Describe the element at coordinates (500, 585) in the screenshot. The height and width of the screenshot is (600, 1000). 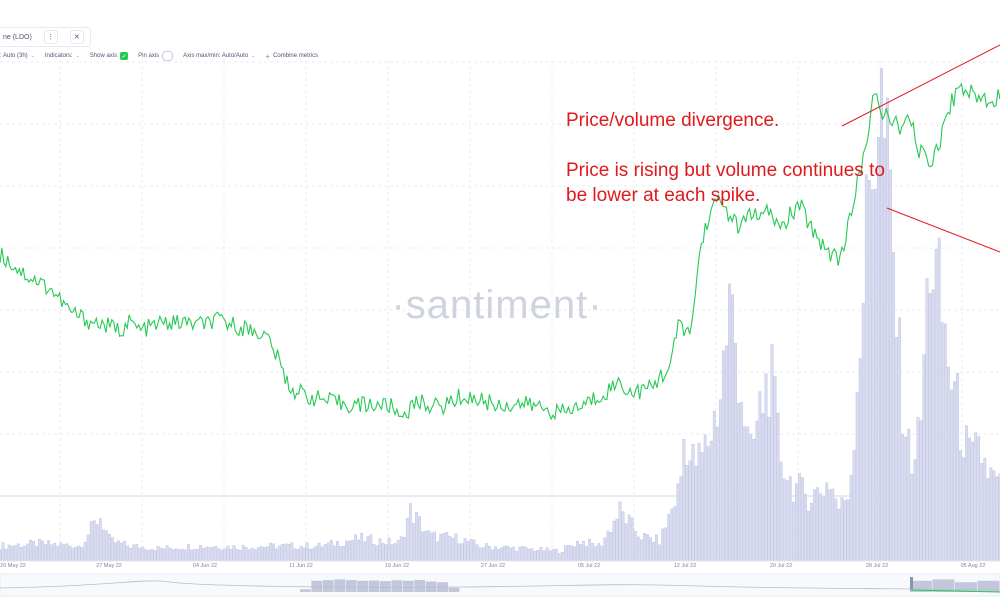
I see `navigator-panel` at that location.